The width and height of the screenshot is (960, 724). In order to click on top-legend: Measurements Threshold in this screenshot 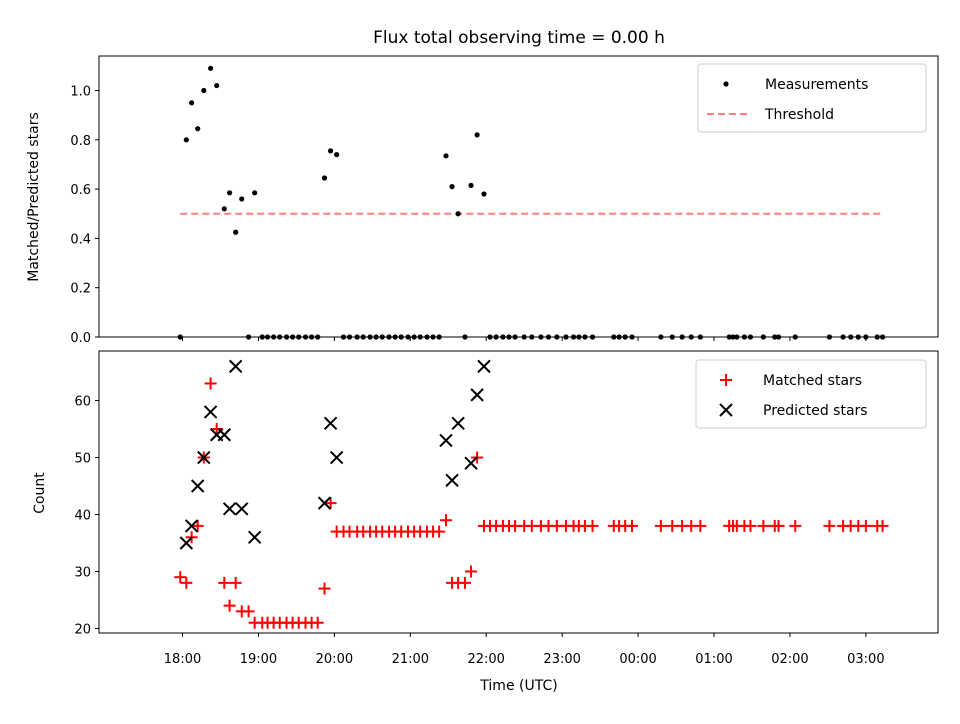, I will do `click(812, 98)`.